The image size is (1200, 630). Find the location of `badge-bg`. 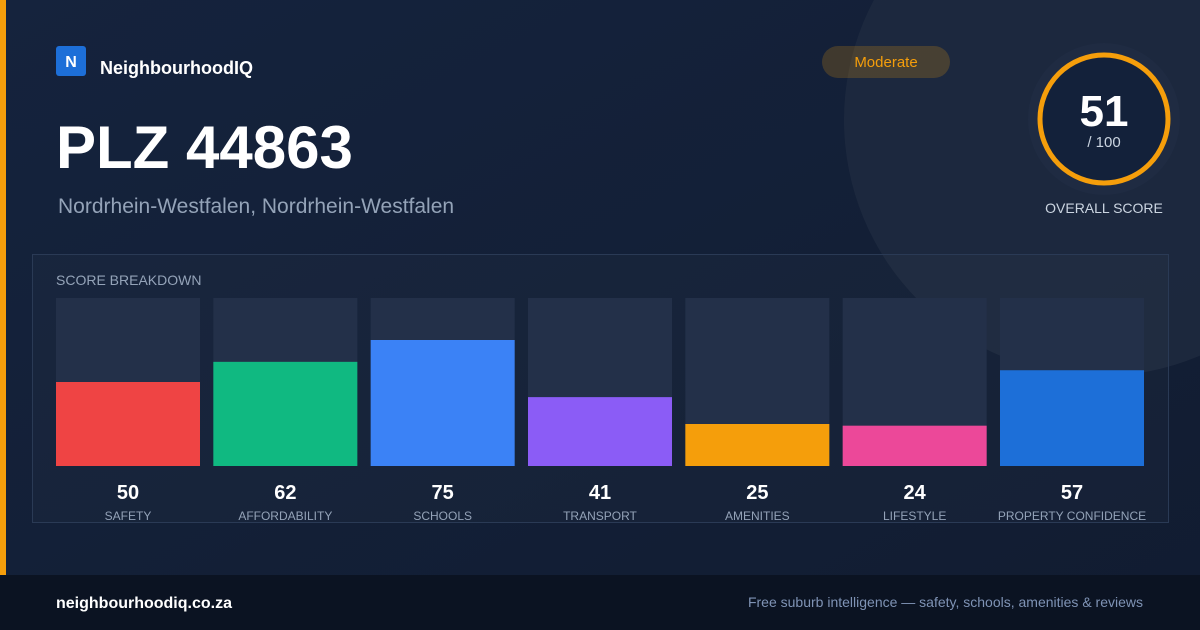

badge-bg is located at coordinates (886, 62).